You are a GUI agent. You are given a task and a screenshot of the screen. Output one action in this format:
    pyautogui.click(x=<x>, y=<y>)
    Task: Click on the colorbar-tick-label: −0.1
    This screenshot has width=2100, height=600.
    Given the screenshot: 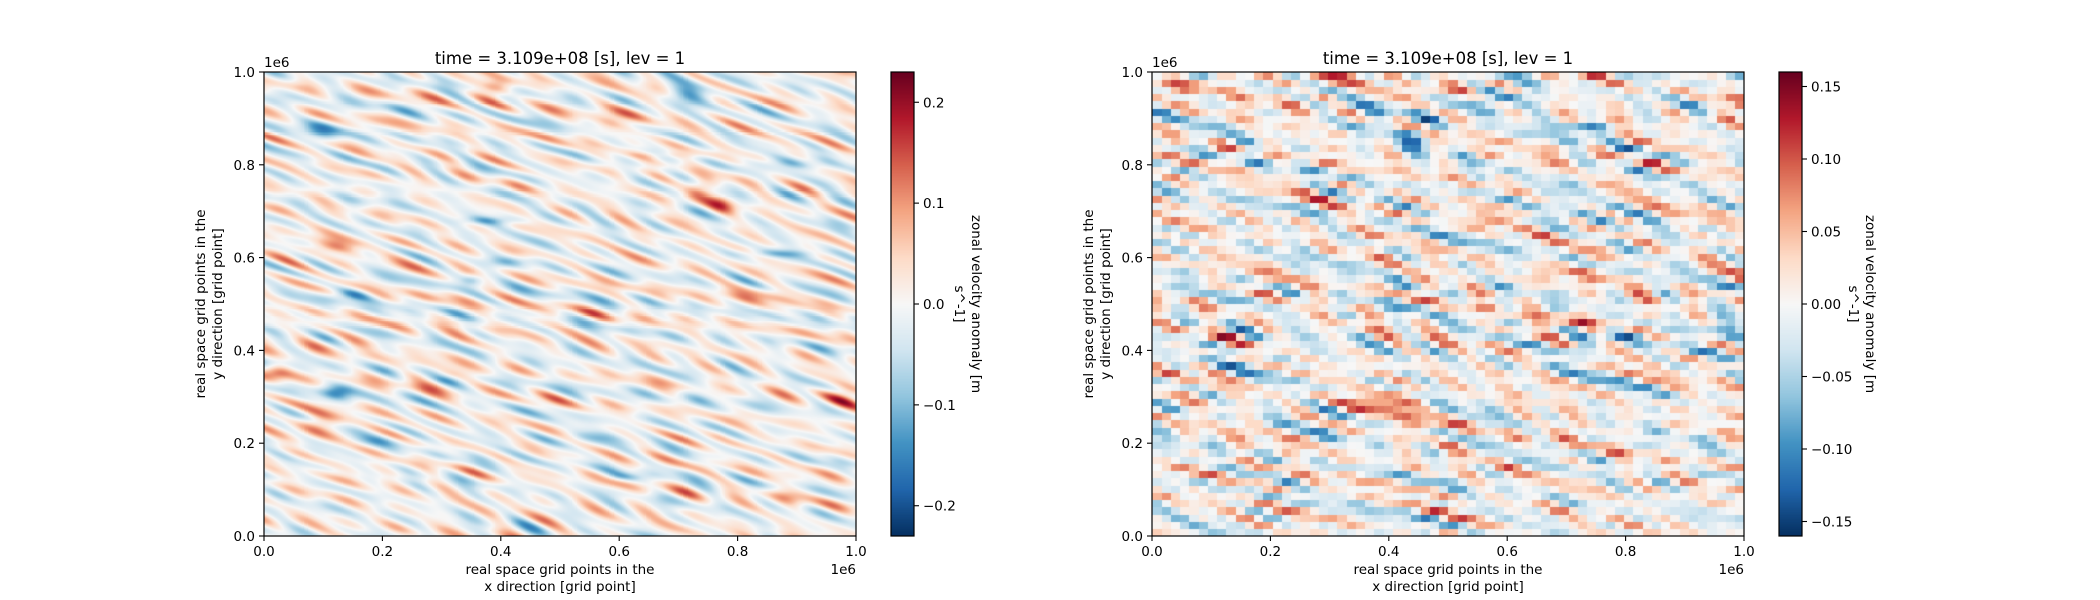 What is the action you would take?
    pyautogui.click(x=939, y=406)
    